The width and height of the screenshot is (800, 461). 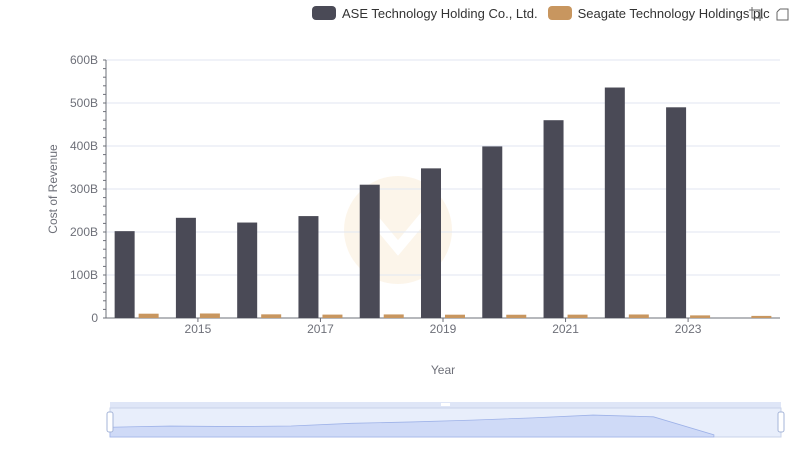 What do you see at coordinates (324, 13) in the screenshot?
I see `legend-swatch-ase` at bounding box center [324, 13].